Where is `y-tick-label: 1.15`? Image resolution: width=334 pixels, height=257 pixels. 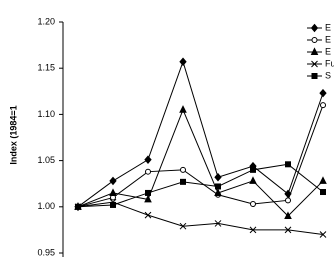 y-tick-label: 1.15 is located at coordinates (46, 68).